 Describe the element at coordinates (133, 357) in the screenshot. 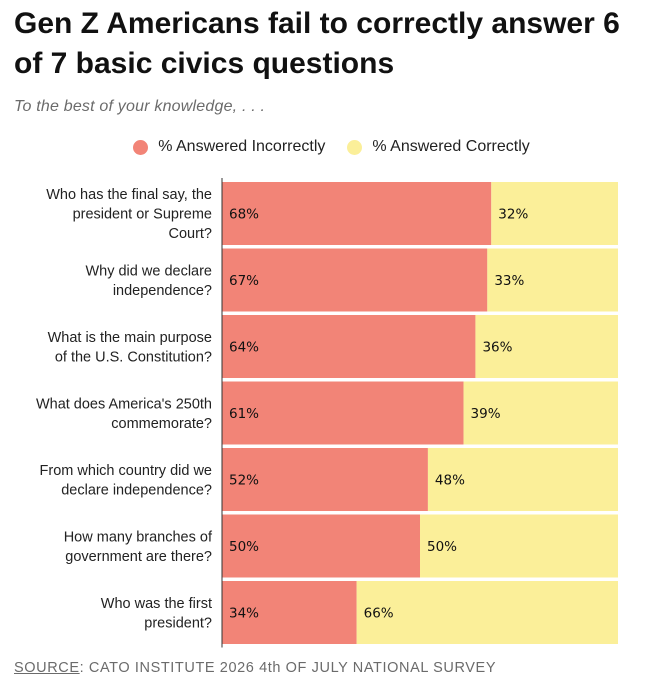

I see `category-label-line: of the U.S. Constitution?` at that location.